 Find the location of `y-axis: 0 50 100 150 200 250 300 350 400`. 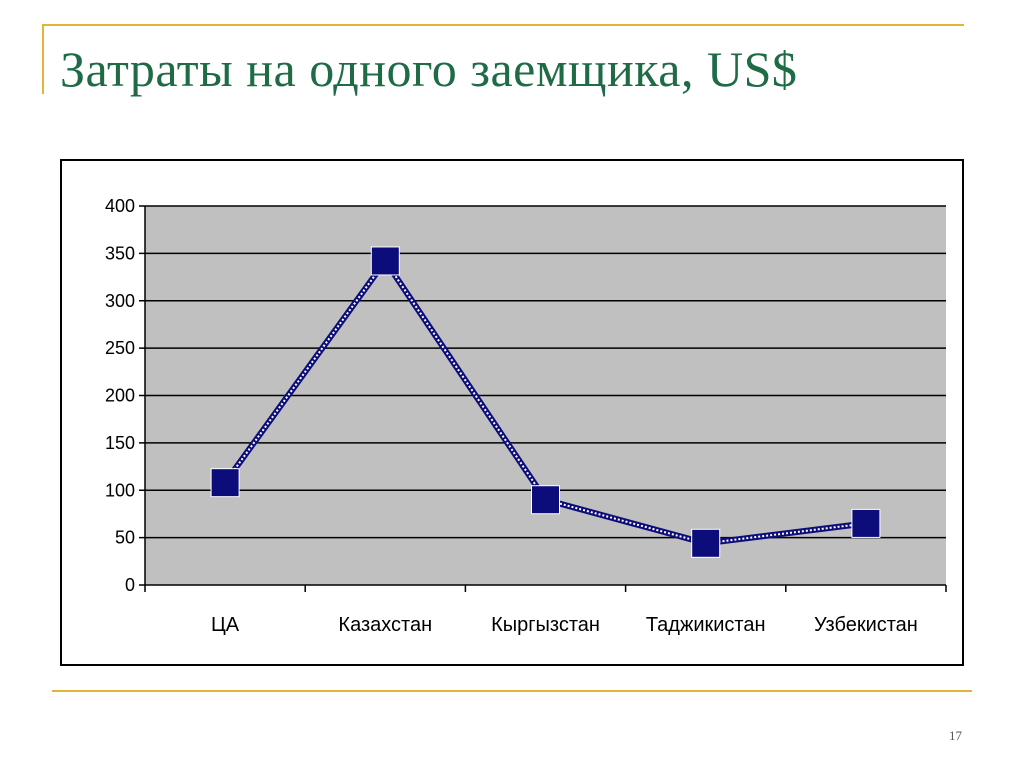

y-axis: 0 50 100 150 200 250 300 350 400 is located at coordinates (125, 395).